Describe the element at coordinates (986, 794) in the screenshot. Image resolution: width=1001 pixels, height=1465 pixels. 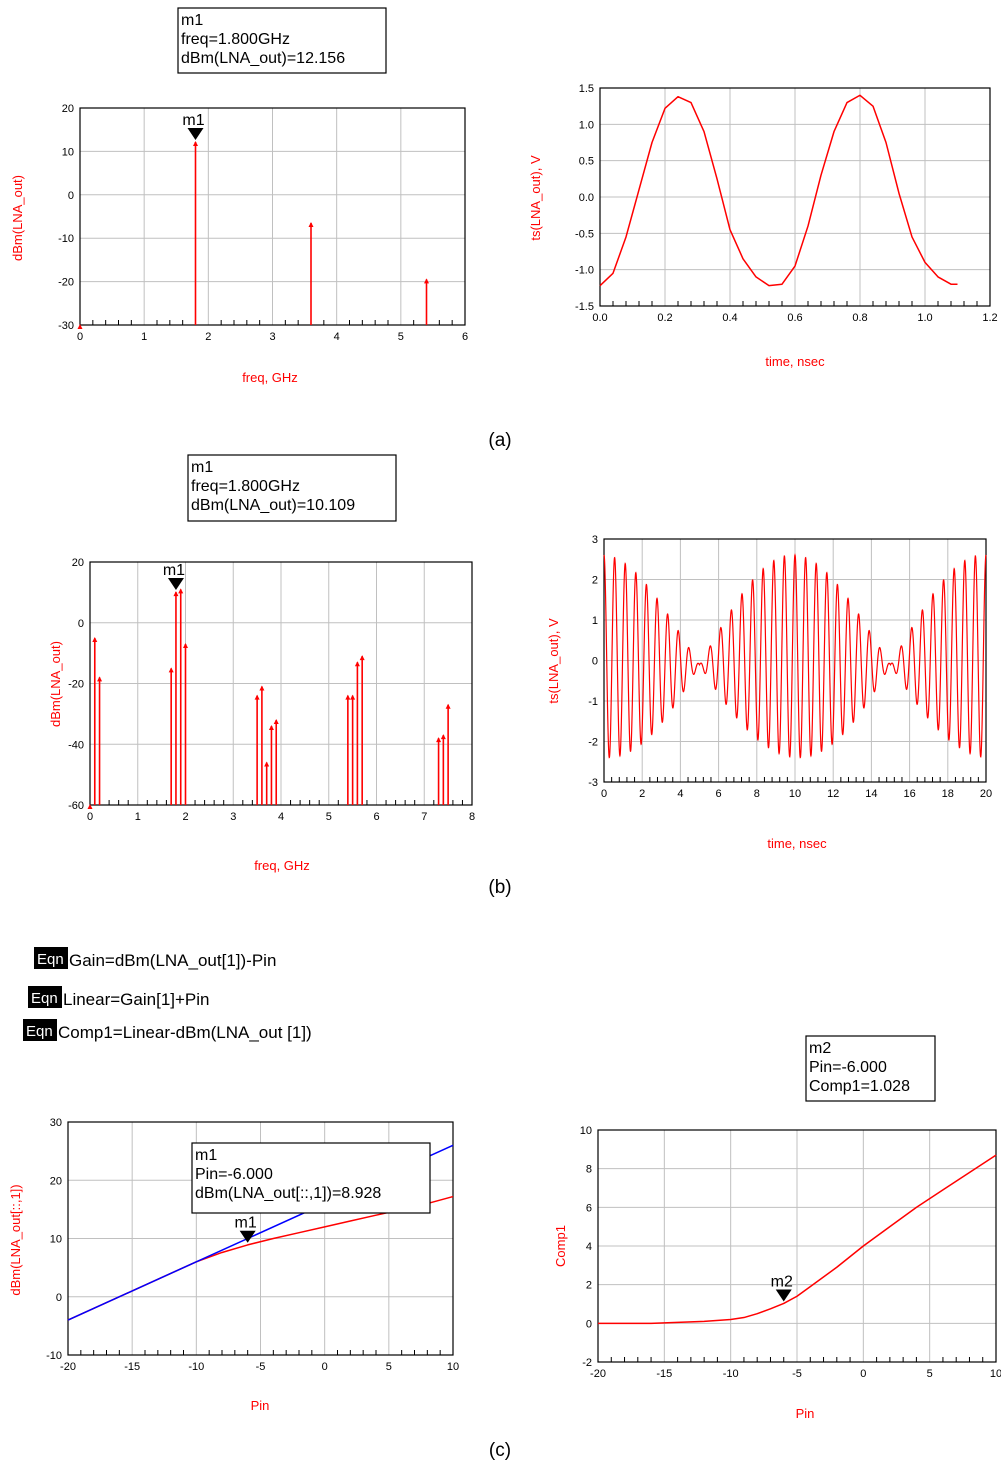
I see `x-tick-label: 20` at that location.